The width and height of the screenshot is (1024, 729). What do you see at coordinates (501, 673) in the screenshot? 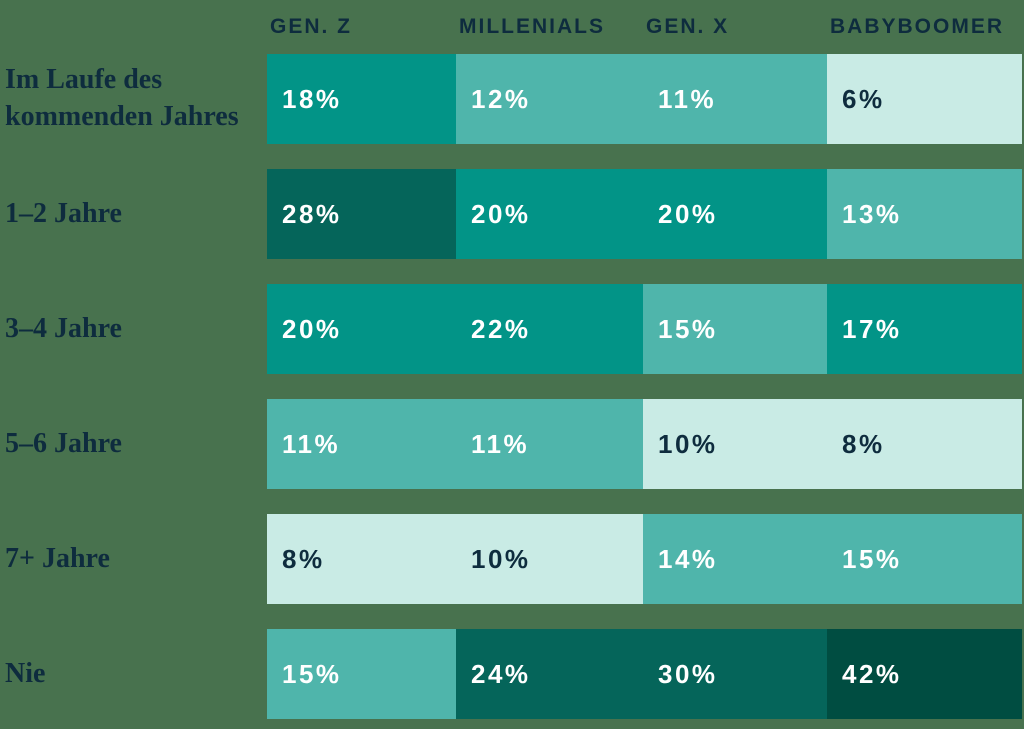
I see `cell-value: 24%` at bounding box center [501, 673].